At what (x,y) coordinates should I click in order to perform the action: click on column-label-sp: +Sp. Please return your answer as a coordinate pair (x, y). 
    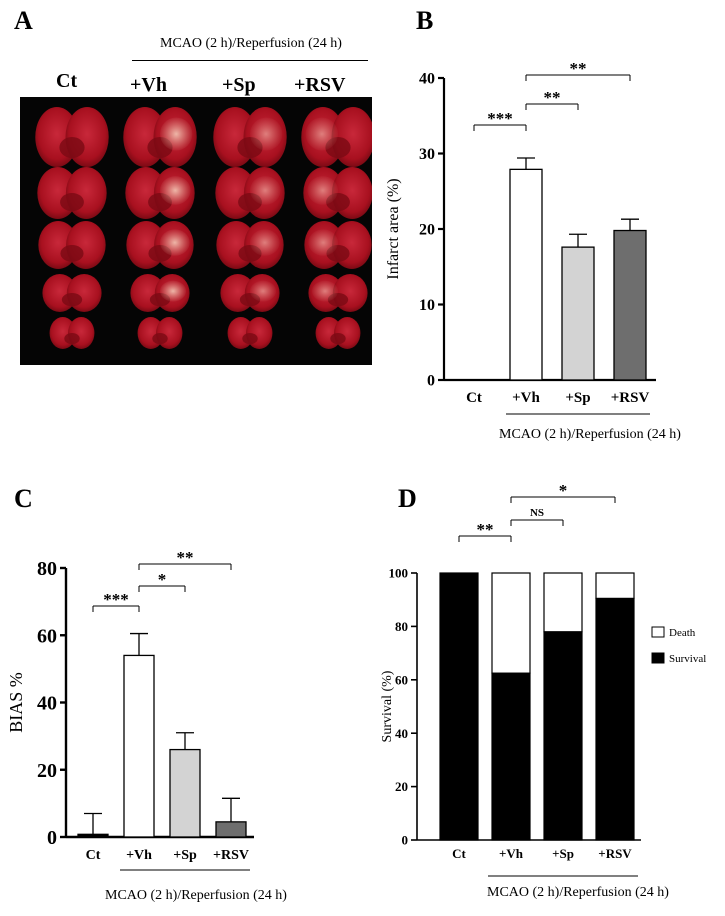
    Looking at the image, I should click on (239, 85).